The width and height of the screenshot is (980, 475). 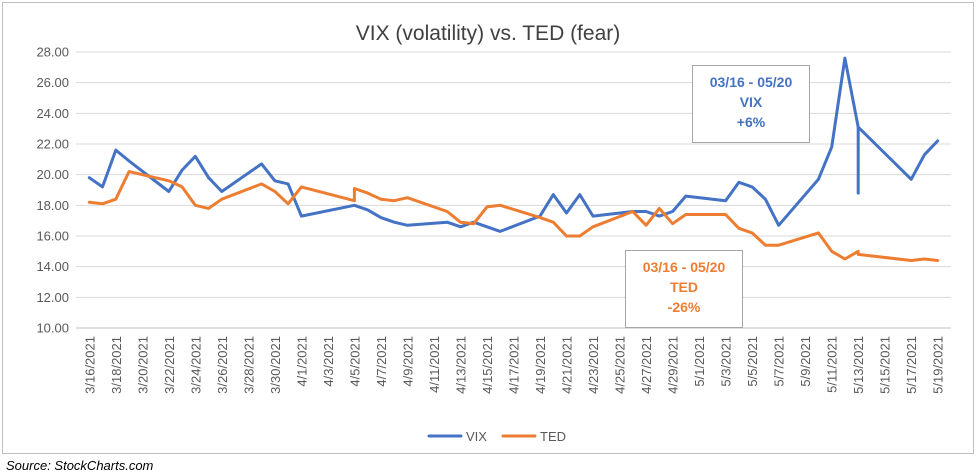 What do you see at coordinates (52, 297) in the screenshot?
I see `y-tick-label: 12.00` at bounding box center [52, 297].